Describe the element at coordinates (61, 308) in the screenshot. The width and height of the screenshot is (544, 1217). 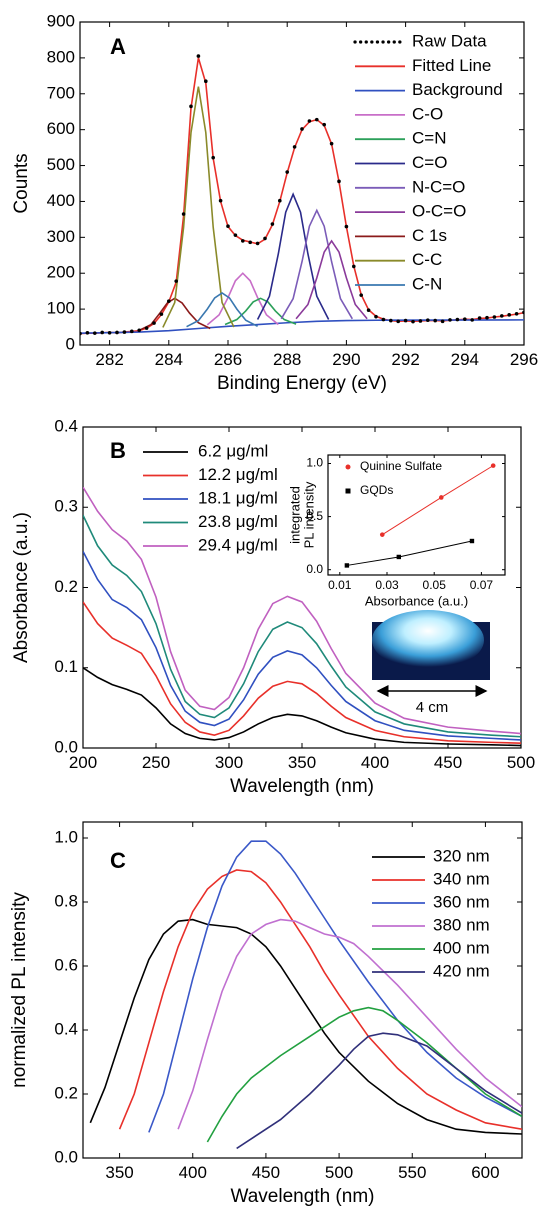
I see `y-tick-label: 100` at that location.